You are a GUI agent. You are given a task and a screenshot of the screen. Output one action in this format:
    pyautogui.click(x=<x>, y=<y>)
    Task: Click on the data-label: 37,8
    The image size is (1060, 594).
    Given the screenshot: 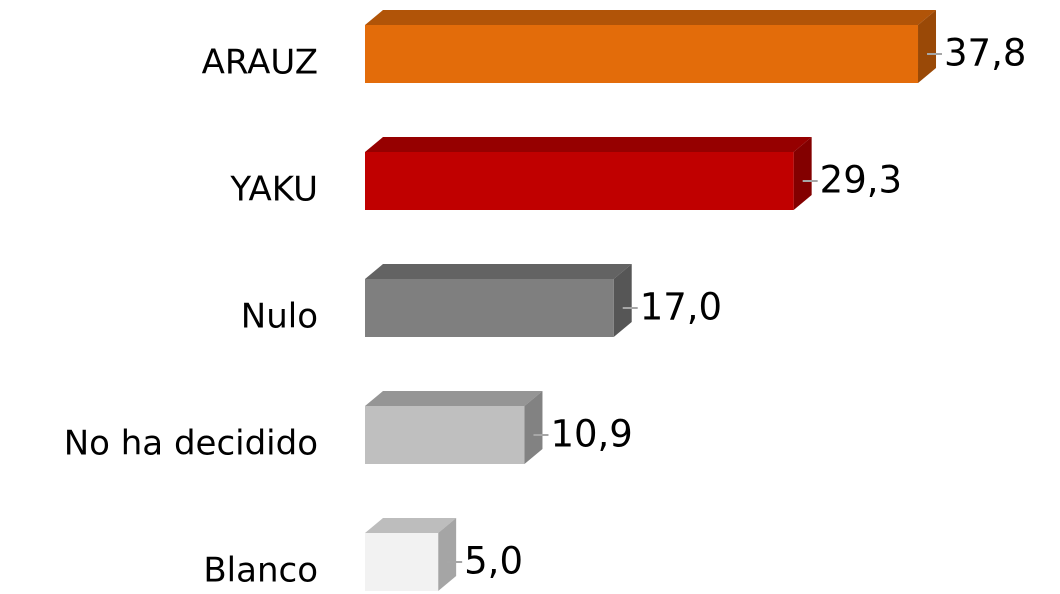 What is the action you would take?
    pyautogui.click(x=985, y=53)
    